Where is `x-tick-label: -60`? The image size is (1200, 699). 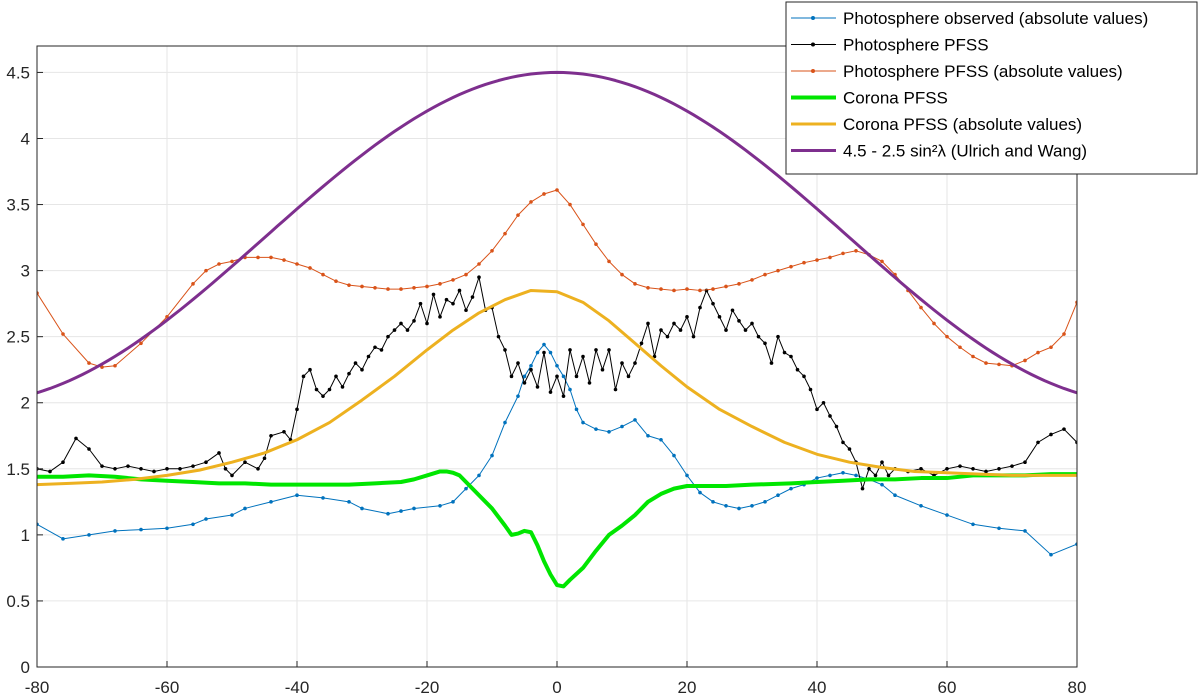 x-tick-label: -60 is located at coordinates (167, 687).